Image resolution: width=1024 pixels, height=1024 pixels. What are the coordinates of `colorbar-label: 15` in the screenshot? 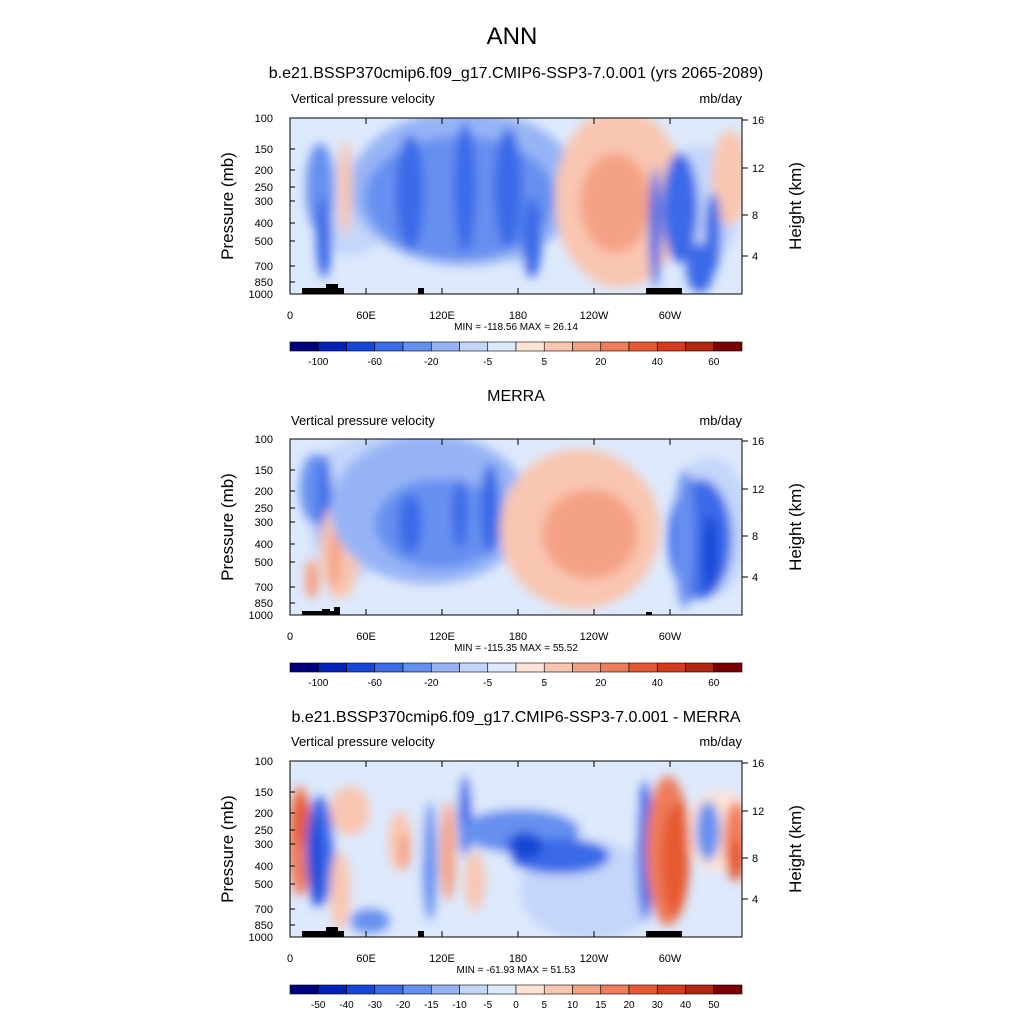 It's located at (601, 1005).